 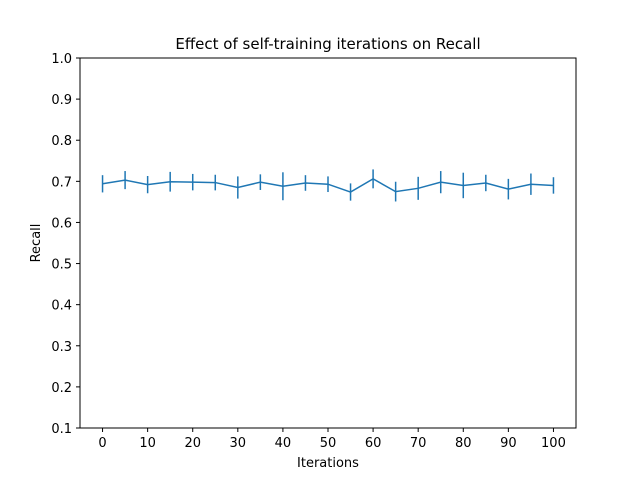 What do you see at coordinates (147, 443) in the screenshot?
I see `x-tick-label: 10` at bounding box center [147, 443].